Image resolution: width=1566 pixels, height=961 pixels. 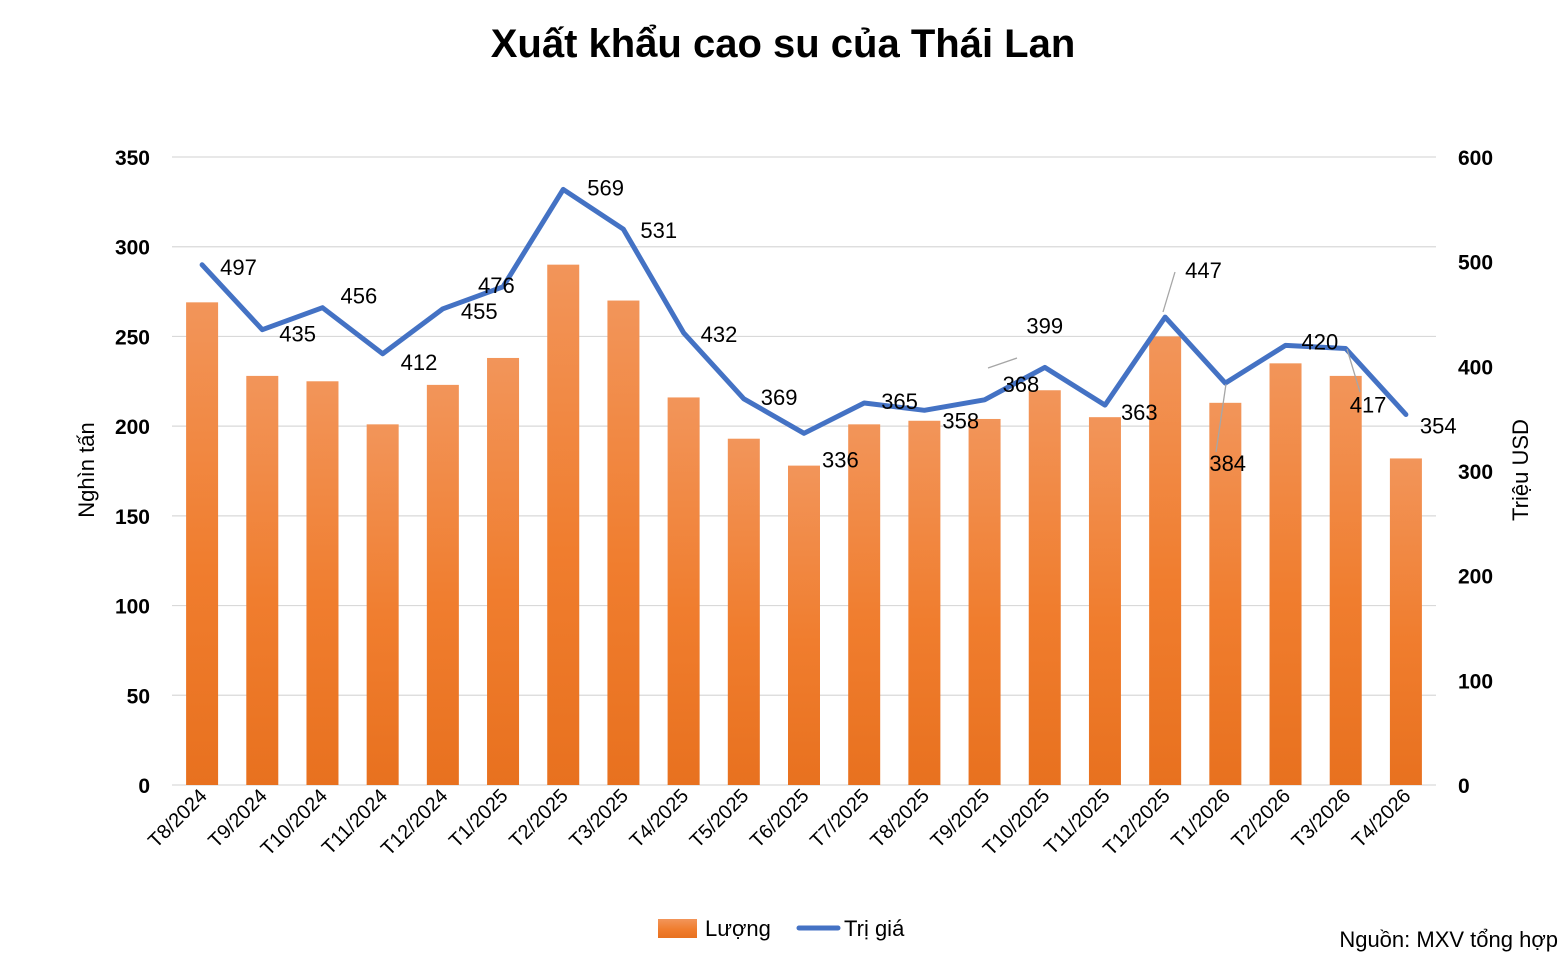 I want to click on right-tick-label: 100, so click(x=1475, y=681).